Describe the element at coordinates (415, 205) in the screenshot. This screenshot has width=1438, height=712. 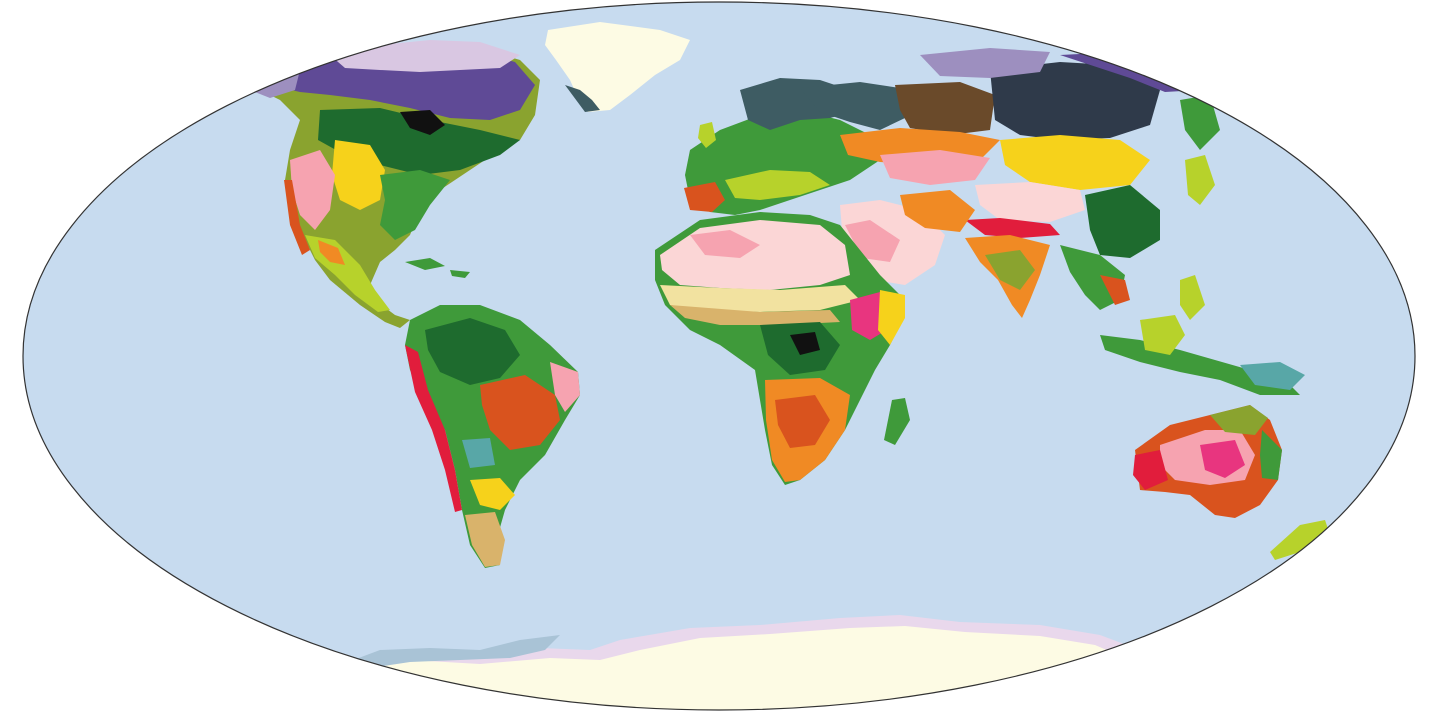
I see `us-east-forest` at that location.